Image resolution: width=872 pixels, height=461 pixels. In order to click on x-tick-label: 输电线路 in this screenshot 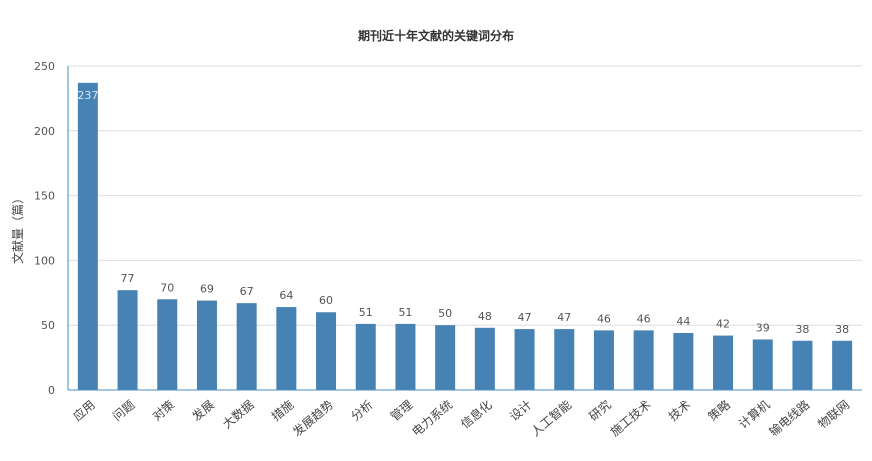, I will do `click(789, 418)`.